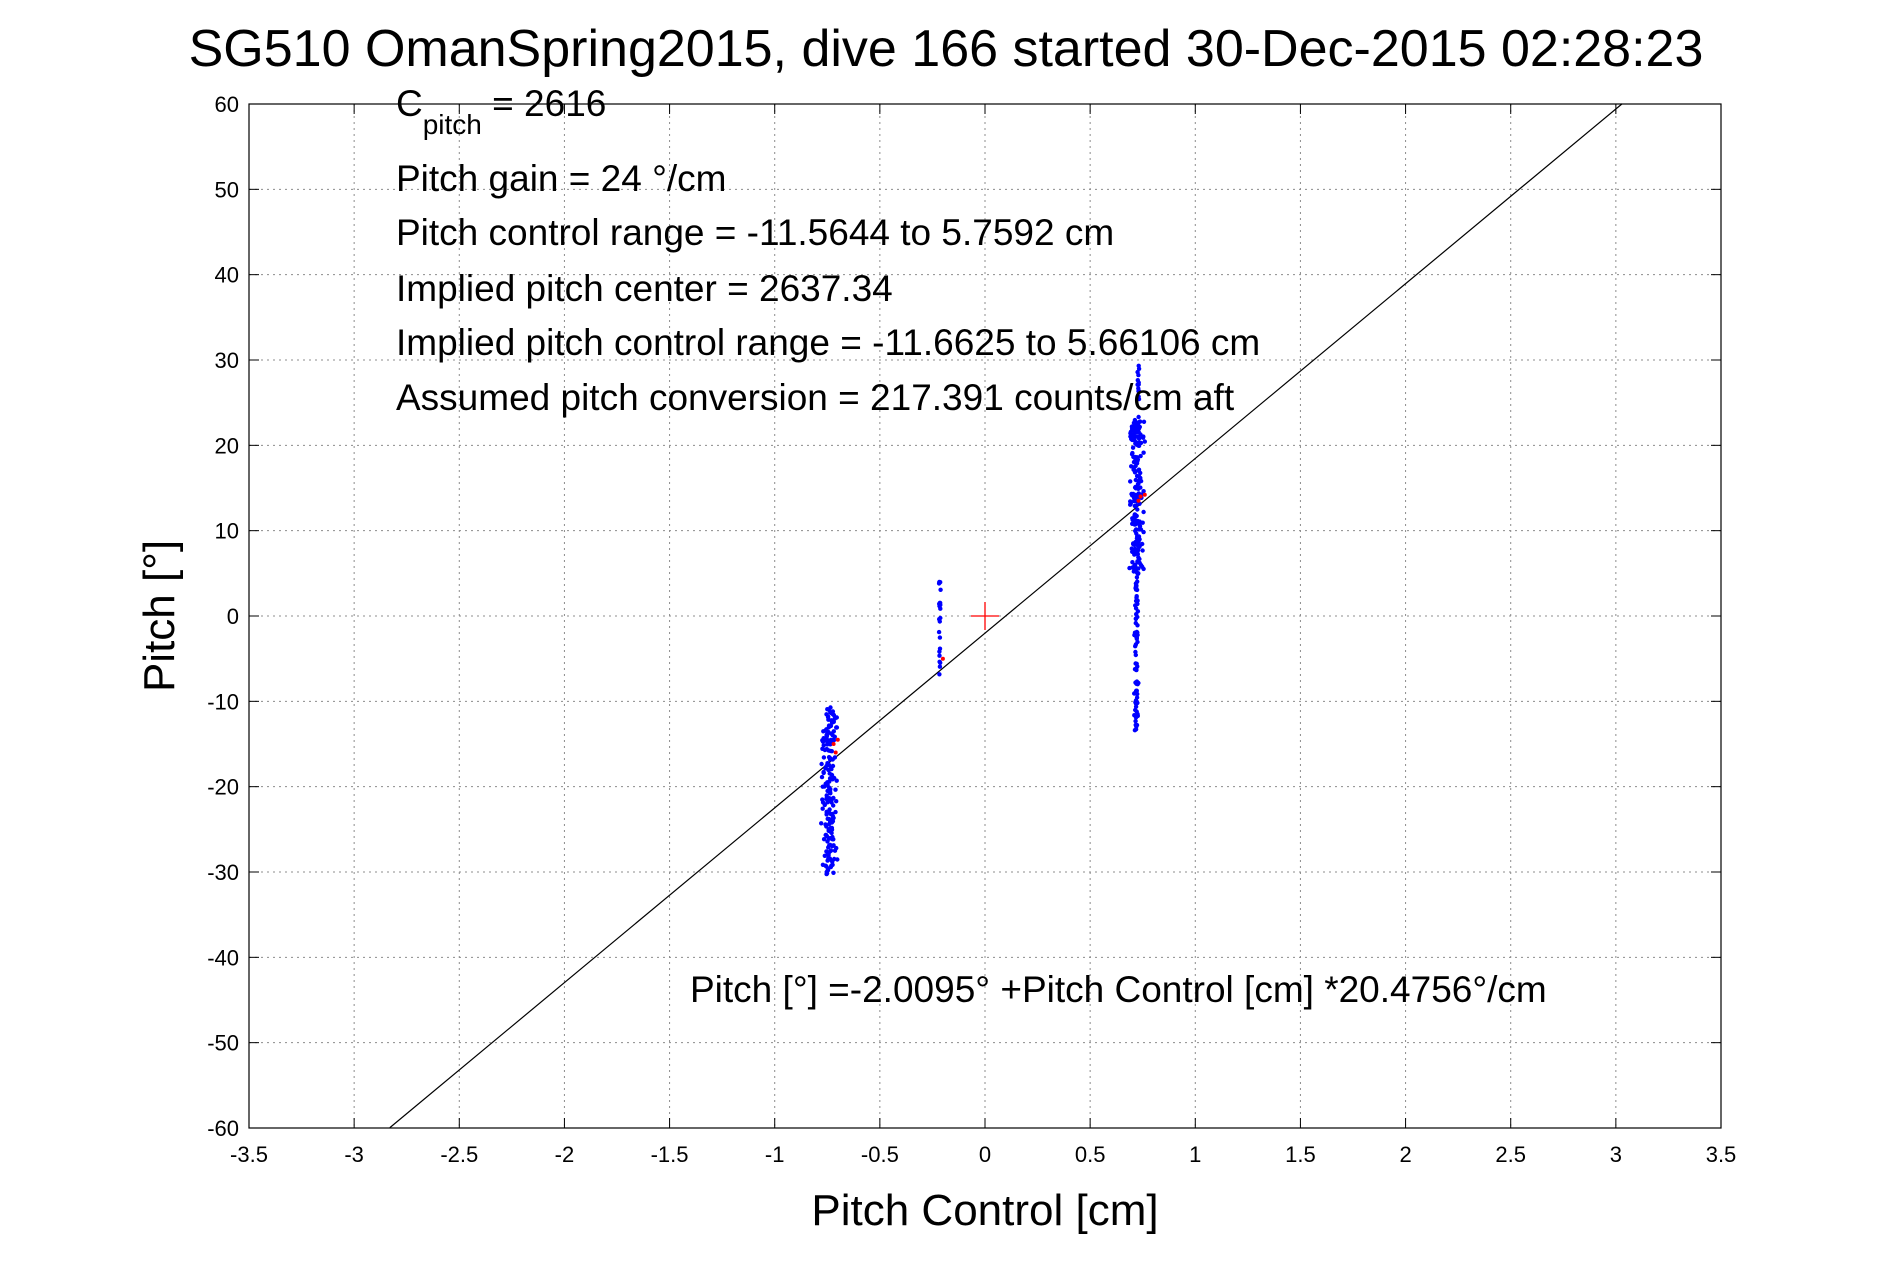  What do you see at coordinates (775, 1154) in the screenshot?
I see `x-tick-label: -1` at bounding box center [775, 1154].